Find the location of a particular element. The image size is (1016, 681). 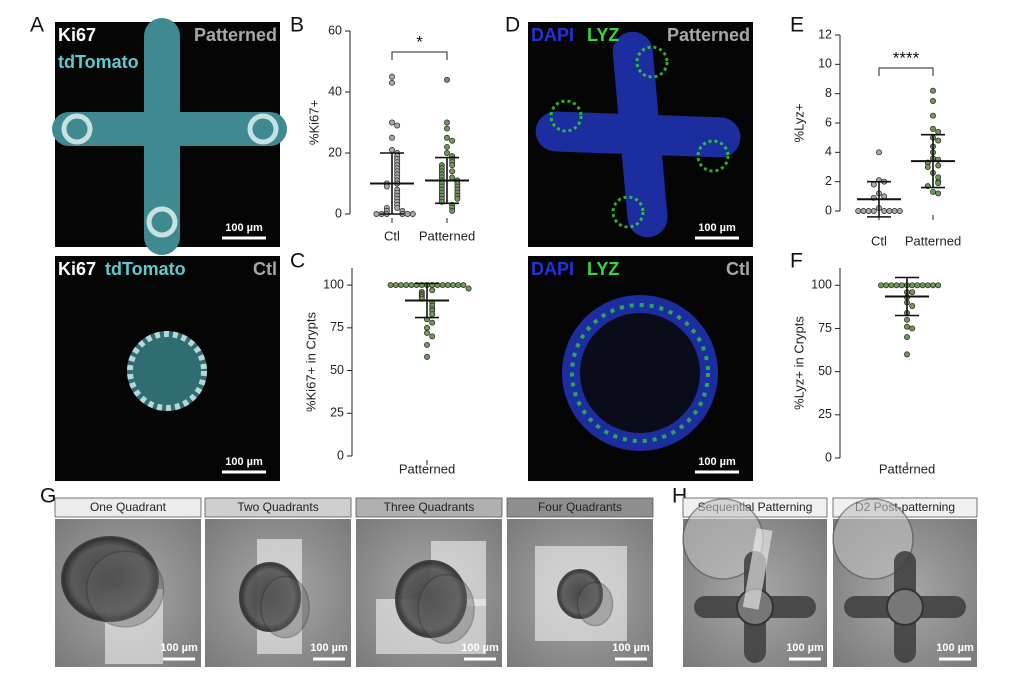

panel-letter: E is located at coordinates (797, 25).